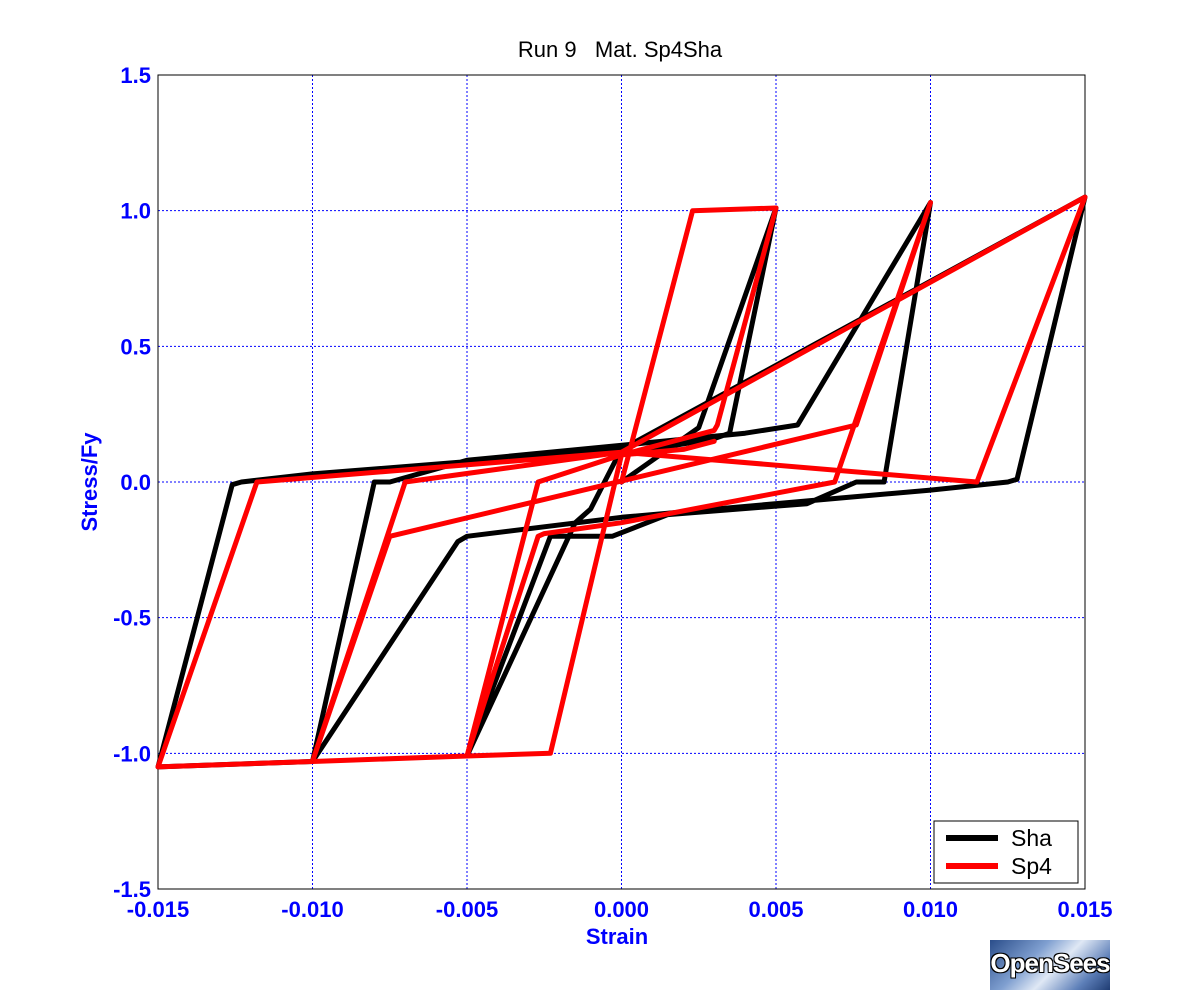 This screenshot has width=1200, height=1000. Describe the element at coordinates (620, 49) in the screenshot. I see `chart-title: Run 9 Mat. Sp4Sha` at that location.